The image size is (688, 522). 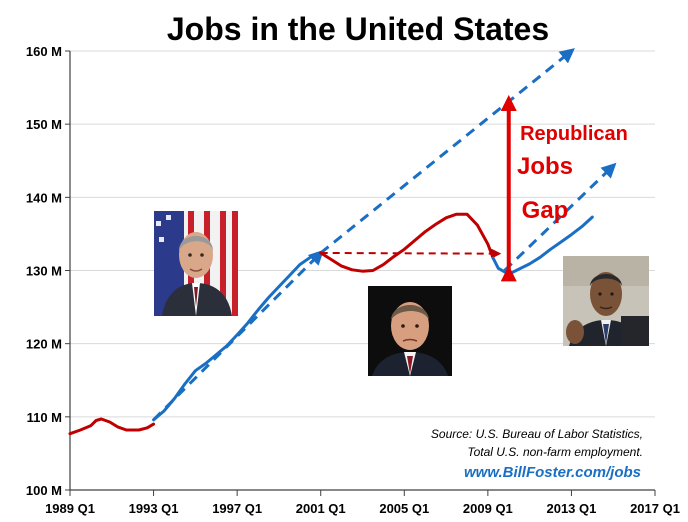 What do you see at coordinates (410, 331) in the screenshot?
I see `portrait-bush-photo` at bounding box center [410, 331].